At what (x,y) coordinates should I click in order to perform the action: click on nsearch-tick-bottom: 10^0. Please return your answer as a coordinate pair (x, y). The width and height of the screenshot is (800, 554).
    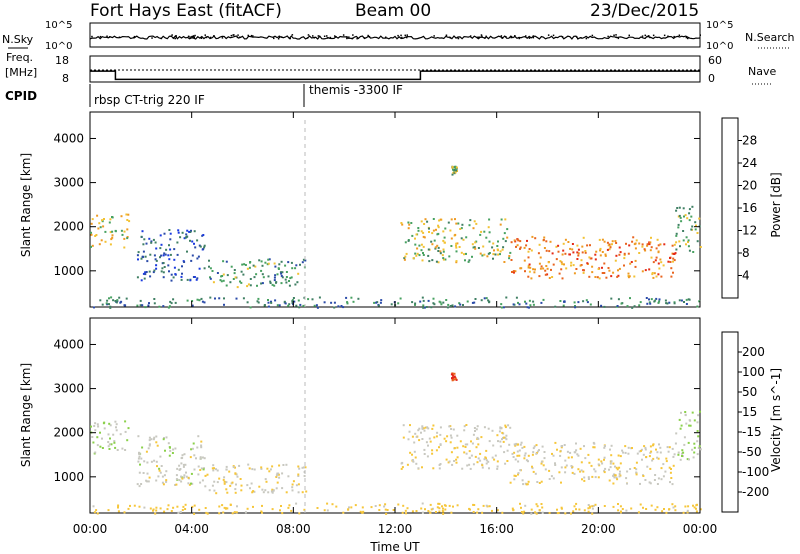
    Looking at the image, I should click on (719, 46).